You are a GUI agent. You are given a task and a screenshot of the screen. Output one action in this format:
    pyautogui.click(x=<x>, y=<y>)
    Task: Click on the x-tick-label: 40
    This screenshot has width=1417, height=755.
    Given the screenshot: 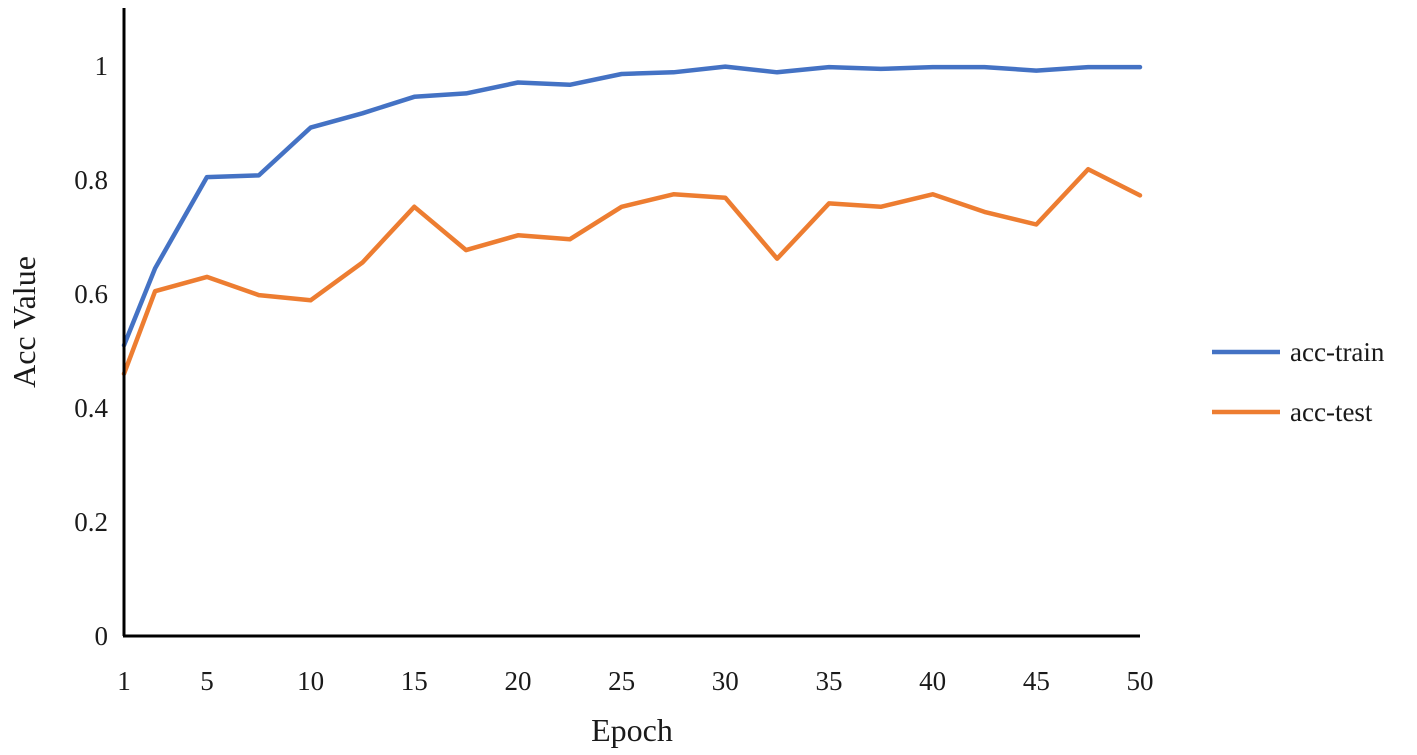 What is the action you would take?
    pyautogui.click(x=932, y=681)
    